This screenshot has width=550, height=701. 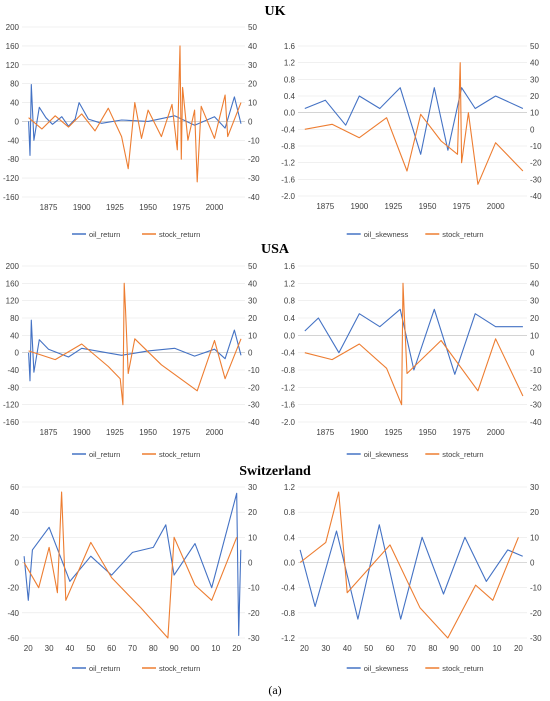 What do you see at coordinates (252, 65) in the screenshot?
I see `uk-return-y-right-tick-label: 30` at bounding box center [252, 65].